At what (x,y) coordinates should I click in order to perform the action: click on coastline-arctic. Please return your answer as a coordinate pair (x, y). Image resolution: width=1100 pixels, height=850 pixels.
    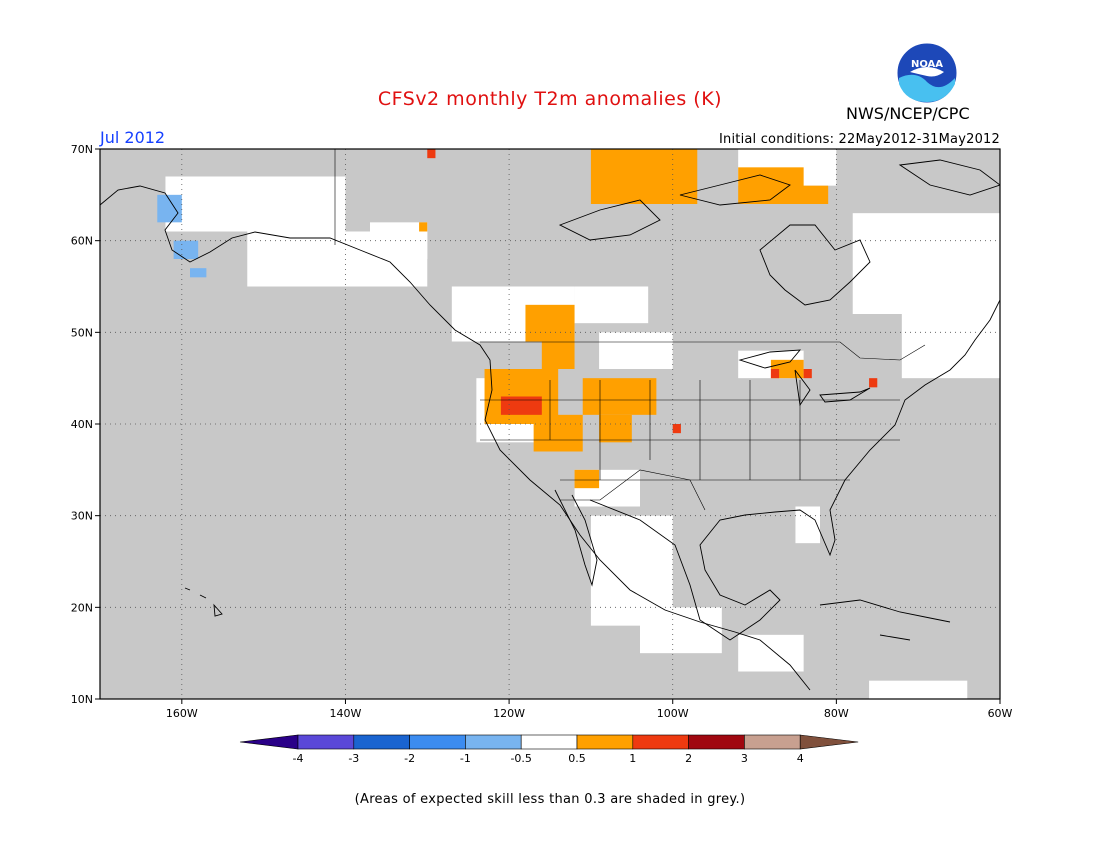
    Looking at the image, I should click on (779, 200).